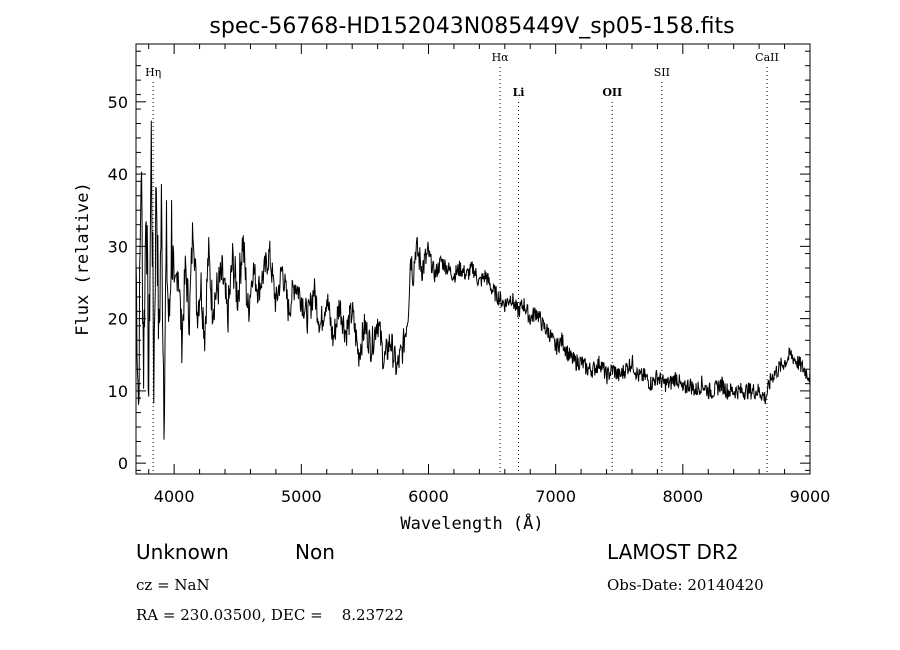 This screenshot has width=900, height=650. What do you see at coordinates (682, 496) in the screenshot?
I see `x-tick-label: 8000` at bounding box center [682, 496].